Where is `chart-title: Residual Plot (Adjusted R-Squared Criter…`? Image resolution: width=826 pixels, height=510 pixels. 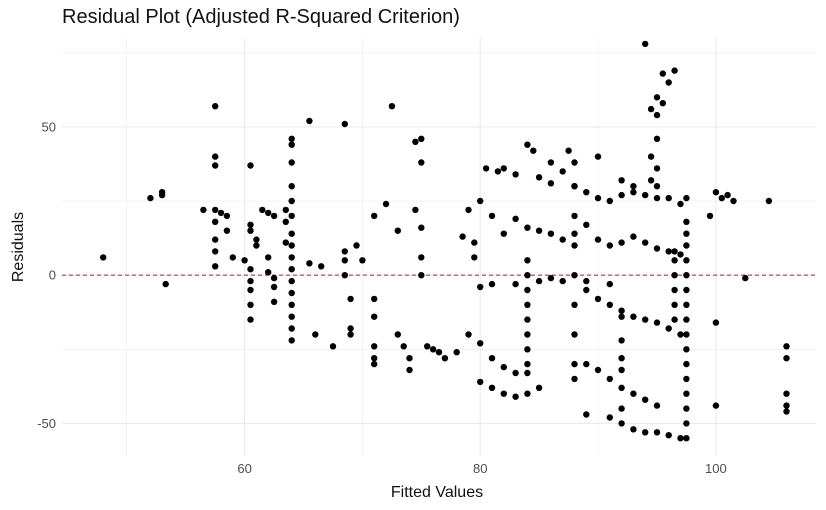 chart-title: Residual Plot (Adjusted R-Squared Criter… is located at coordinates (261, 17).